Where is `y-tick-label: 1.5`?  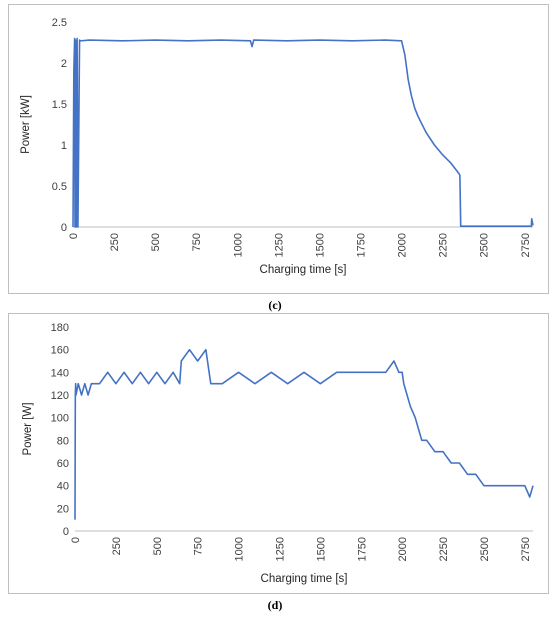 y-tick-label: 1.5 is located at coordinates (59, 105).